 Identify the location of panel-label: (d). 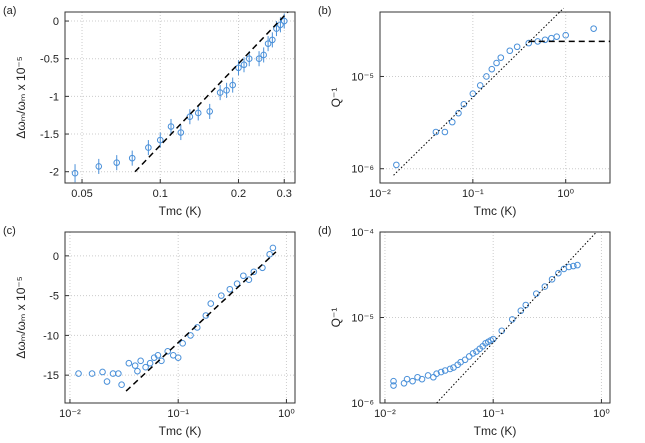
(324, 231).